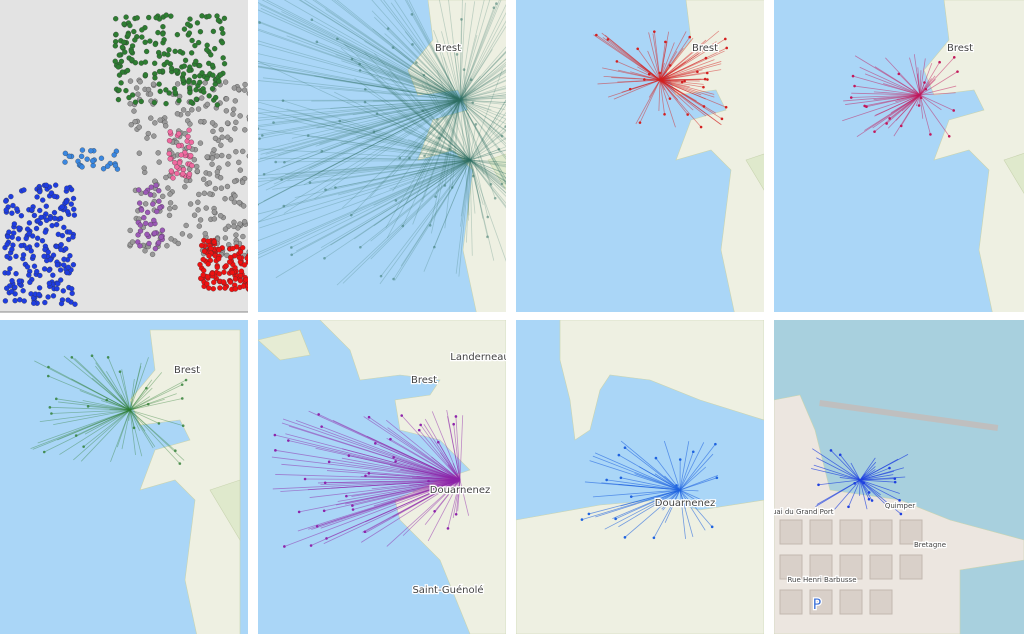 The width and height of the screenshot is (1024, 634). What do you see at coordinates (754, 172) in the screenshot?
I see `land` at bounding box center [754, 172].